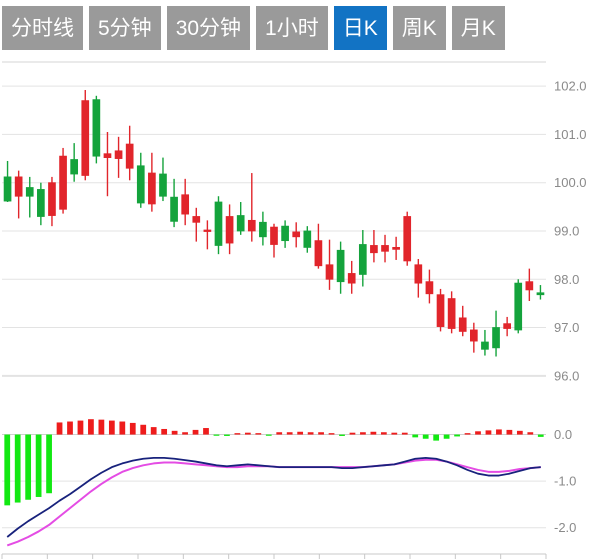  I want to click on price-axis-label: 99.0, so click(566, 230).